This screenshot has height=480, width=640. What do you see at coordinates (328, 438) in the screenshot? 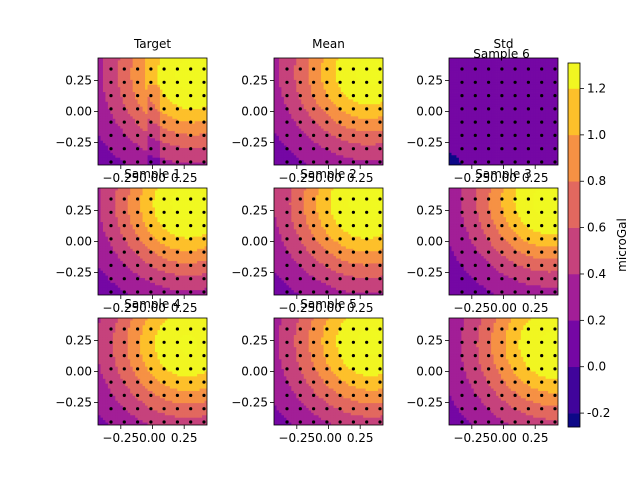
I see `x-tick-label: 0.00` at bounding box center [328, 438].